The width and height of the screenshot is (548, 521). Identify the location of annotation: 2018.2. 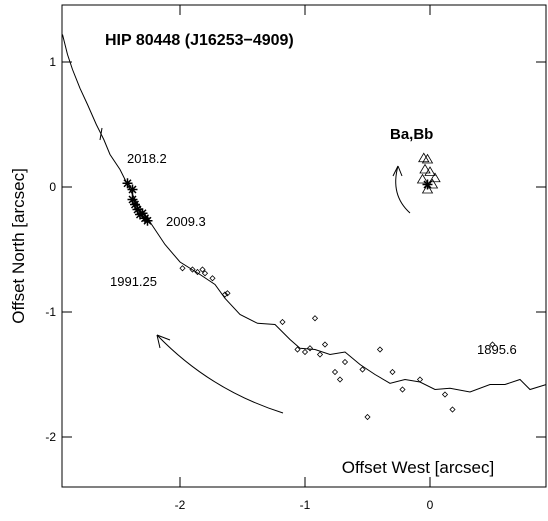
(147, 158).